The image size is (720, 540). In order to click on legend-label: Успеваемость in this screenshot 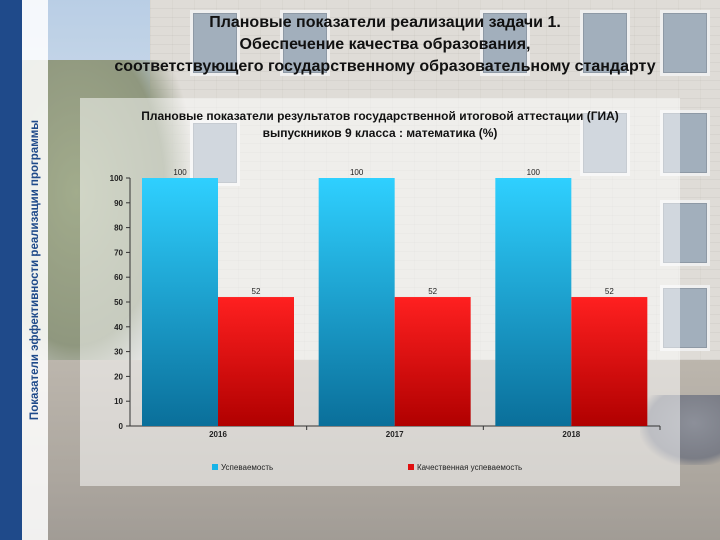, I will do `click(247, 467)`.